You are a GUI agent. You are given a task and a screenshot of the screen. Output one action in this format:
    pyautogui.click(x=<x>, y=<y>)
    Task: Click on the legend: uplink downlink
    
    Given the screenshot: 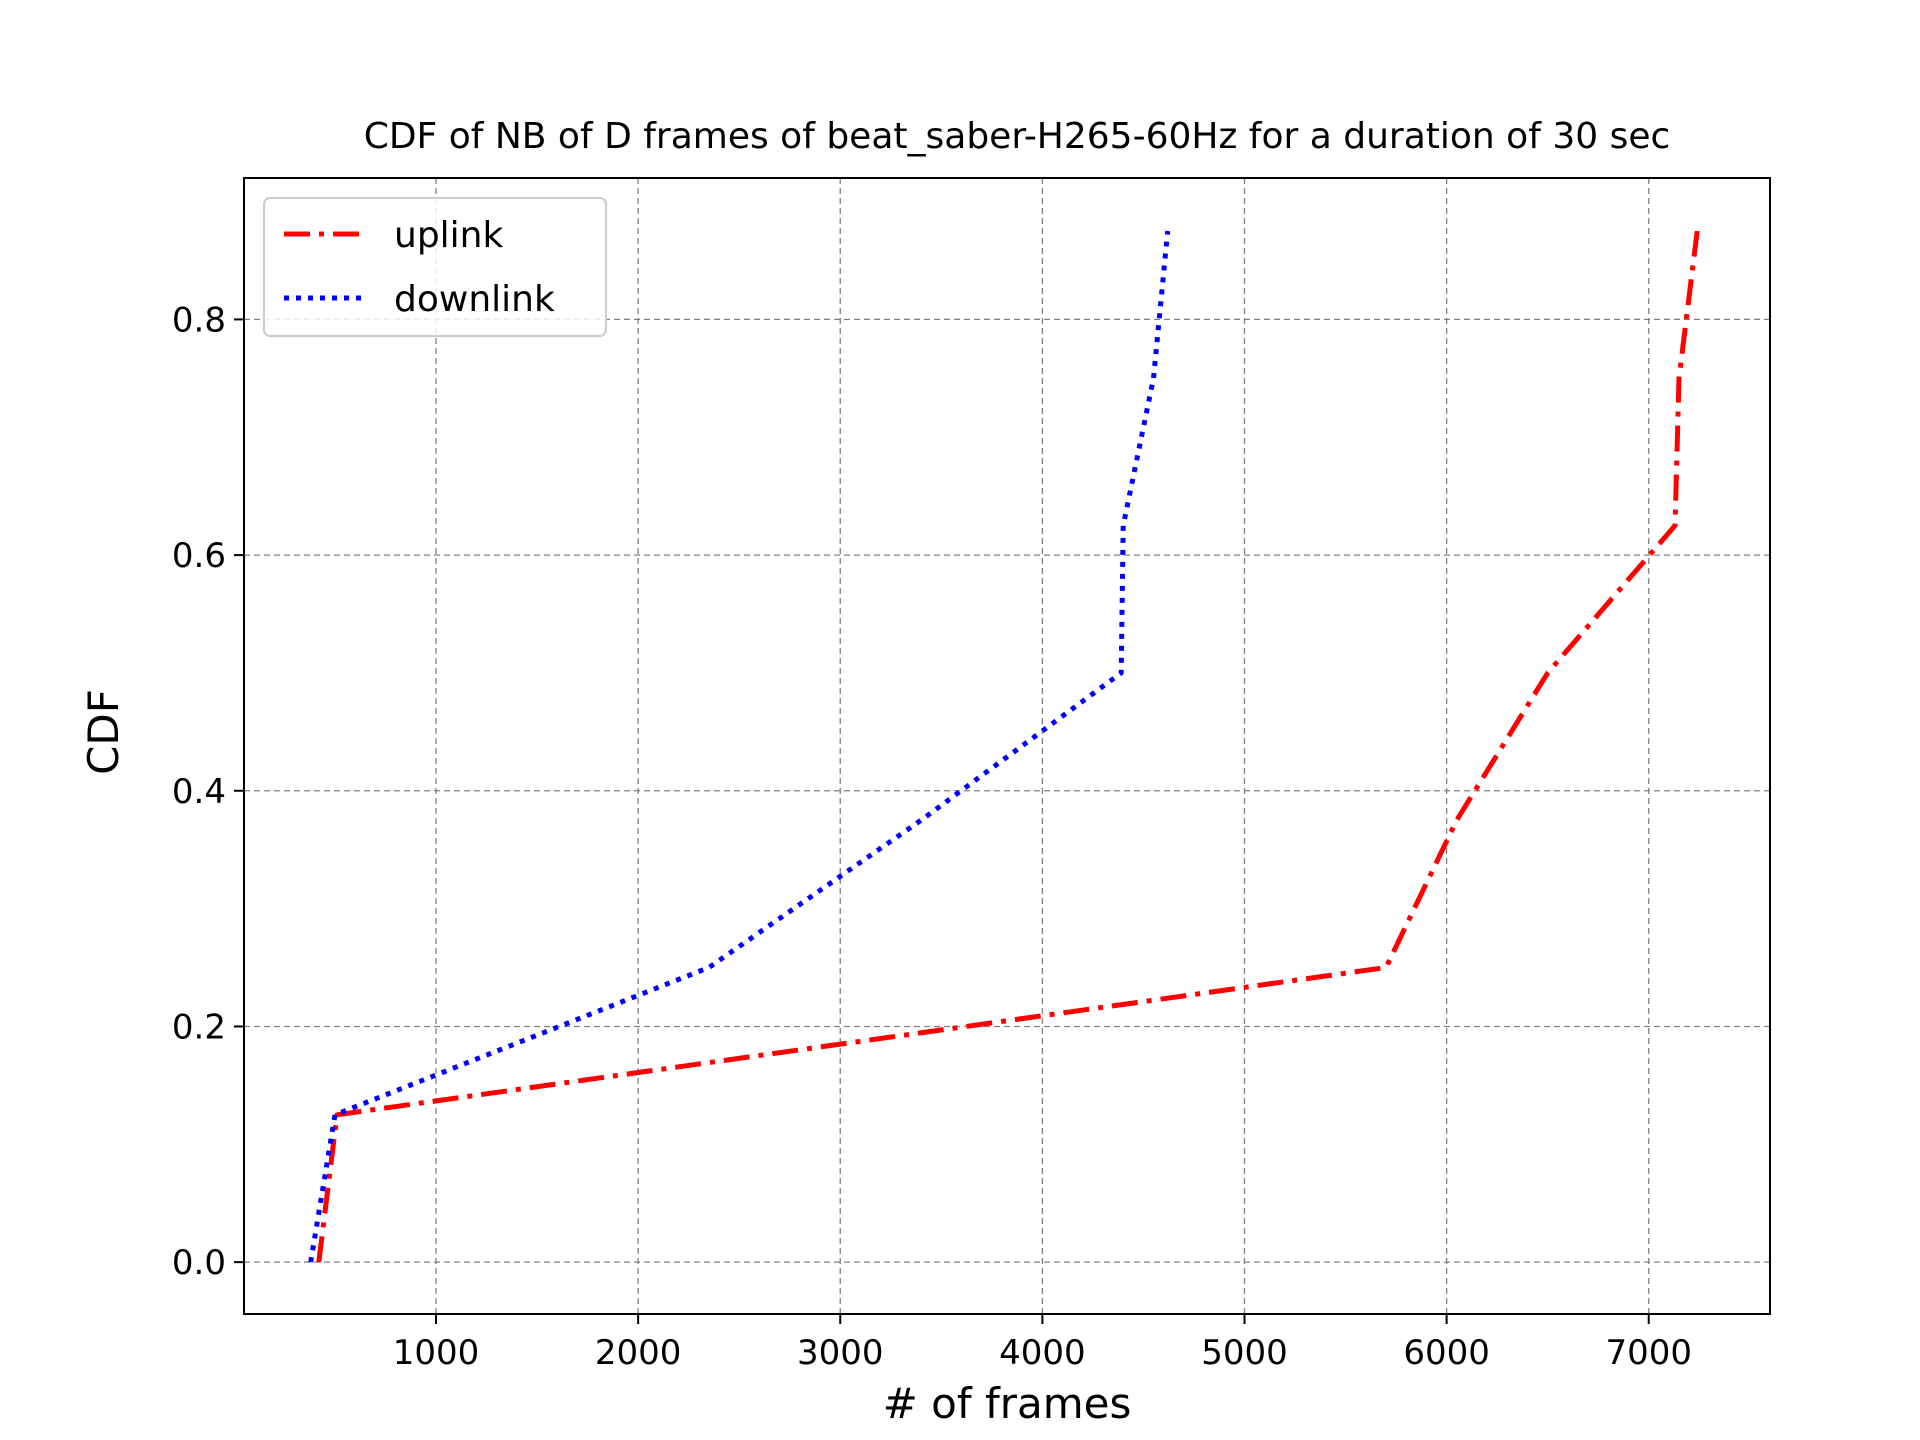 What is the action you would take?
    pyautogui.click(x=435, y=267)
    